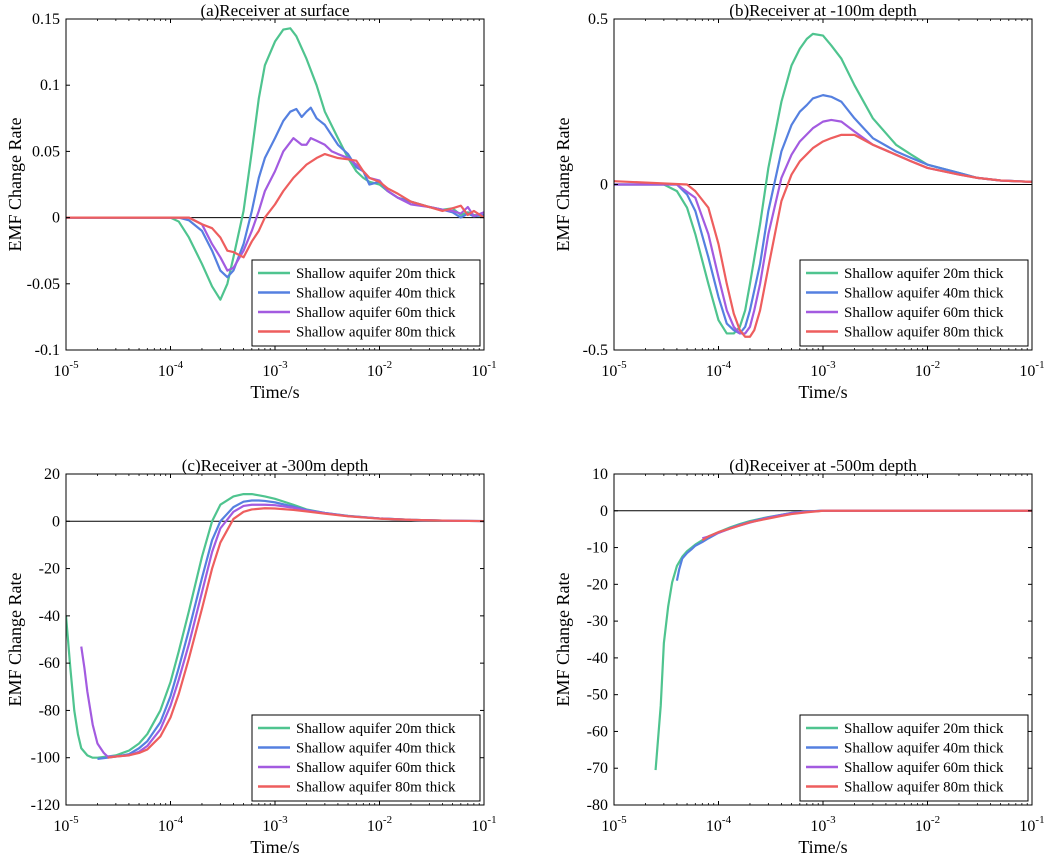  Describe the element at coordinates (45, 805) in the screenshot. I see `y-tick-label: -120` at that location.